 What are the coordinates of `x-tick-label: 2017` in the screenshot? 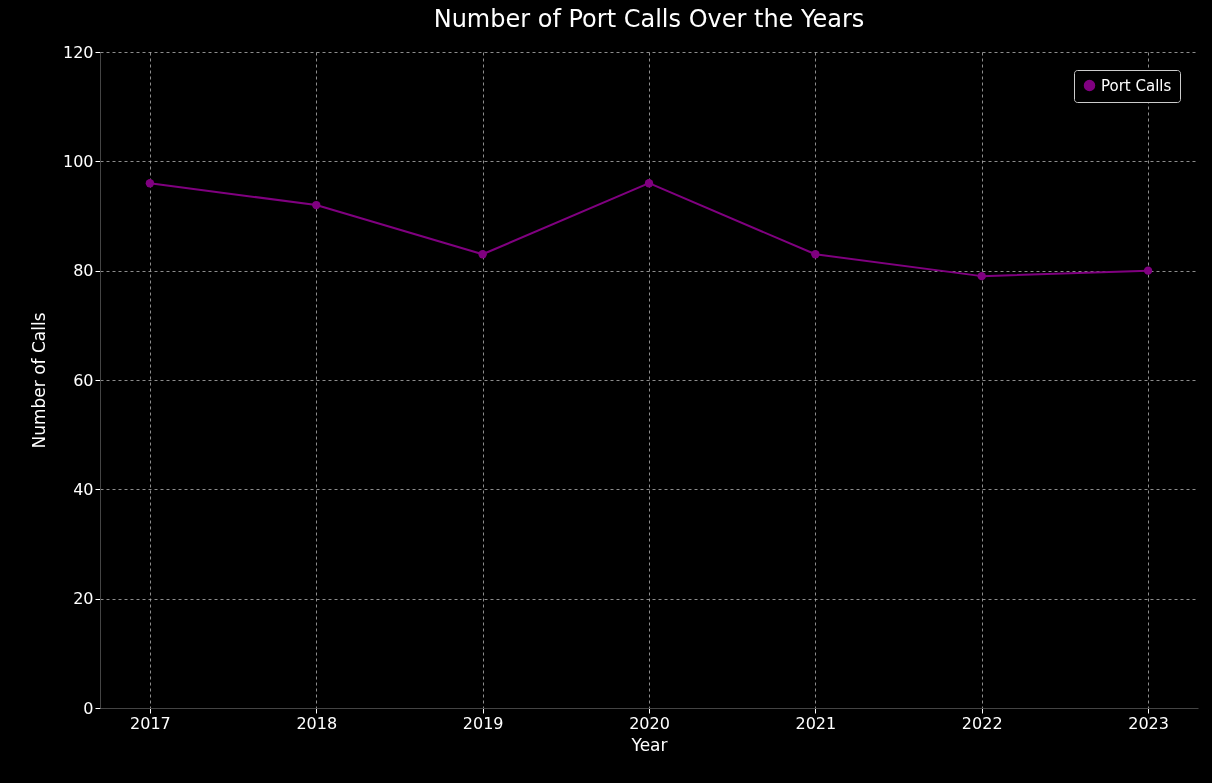 It's located at (150, 723).